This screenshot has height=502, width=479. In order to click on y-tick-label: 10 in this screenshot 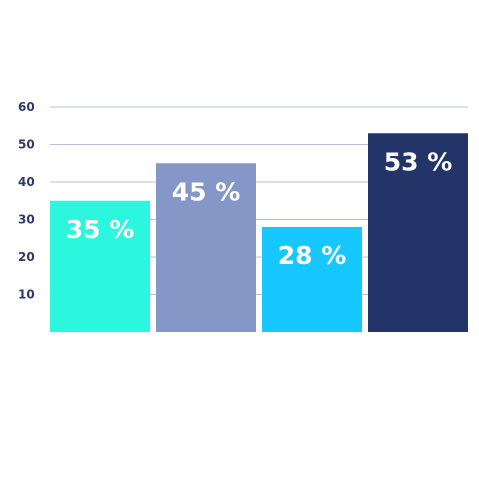, I will do `click(26, 295)`.